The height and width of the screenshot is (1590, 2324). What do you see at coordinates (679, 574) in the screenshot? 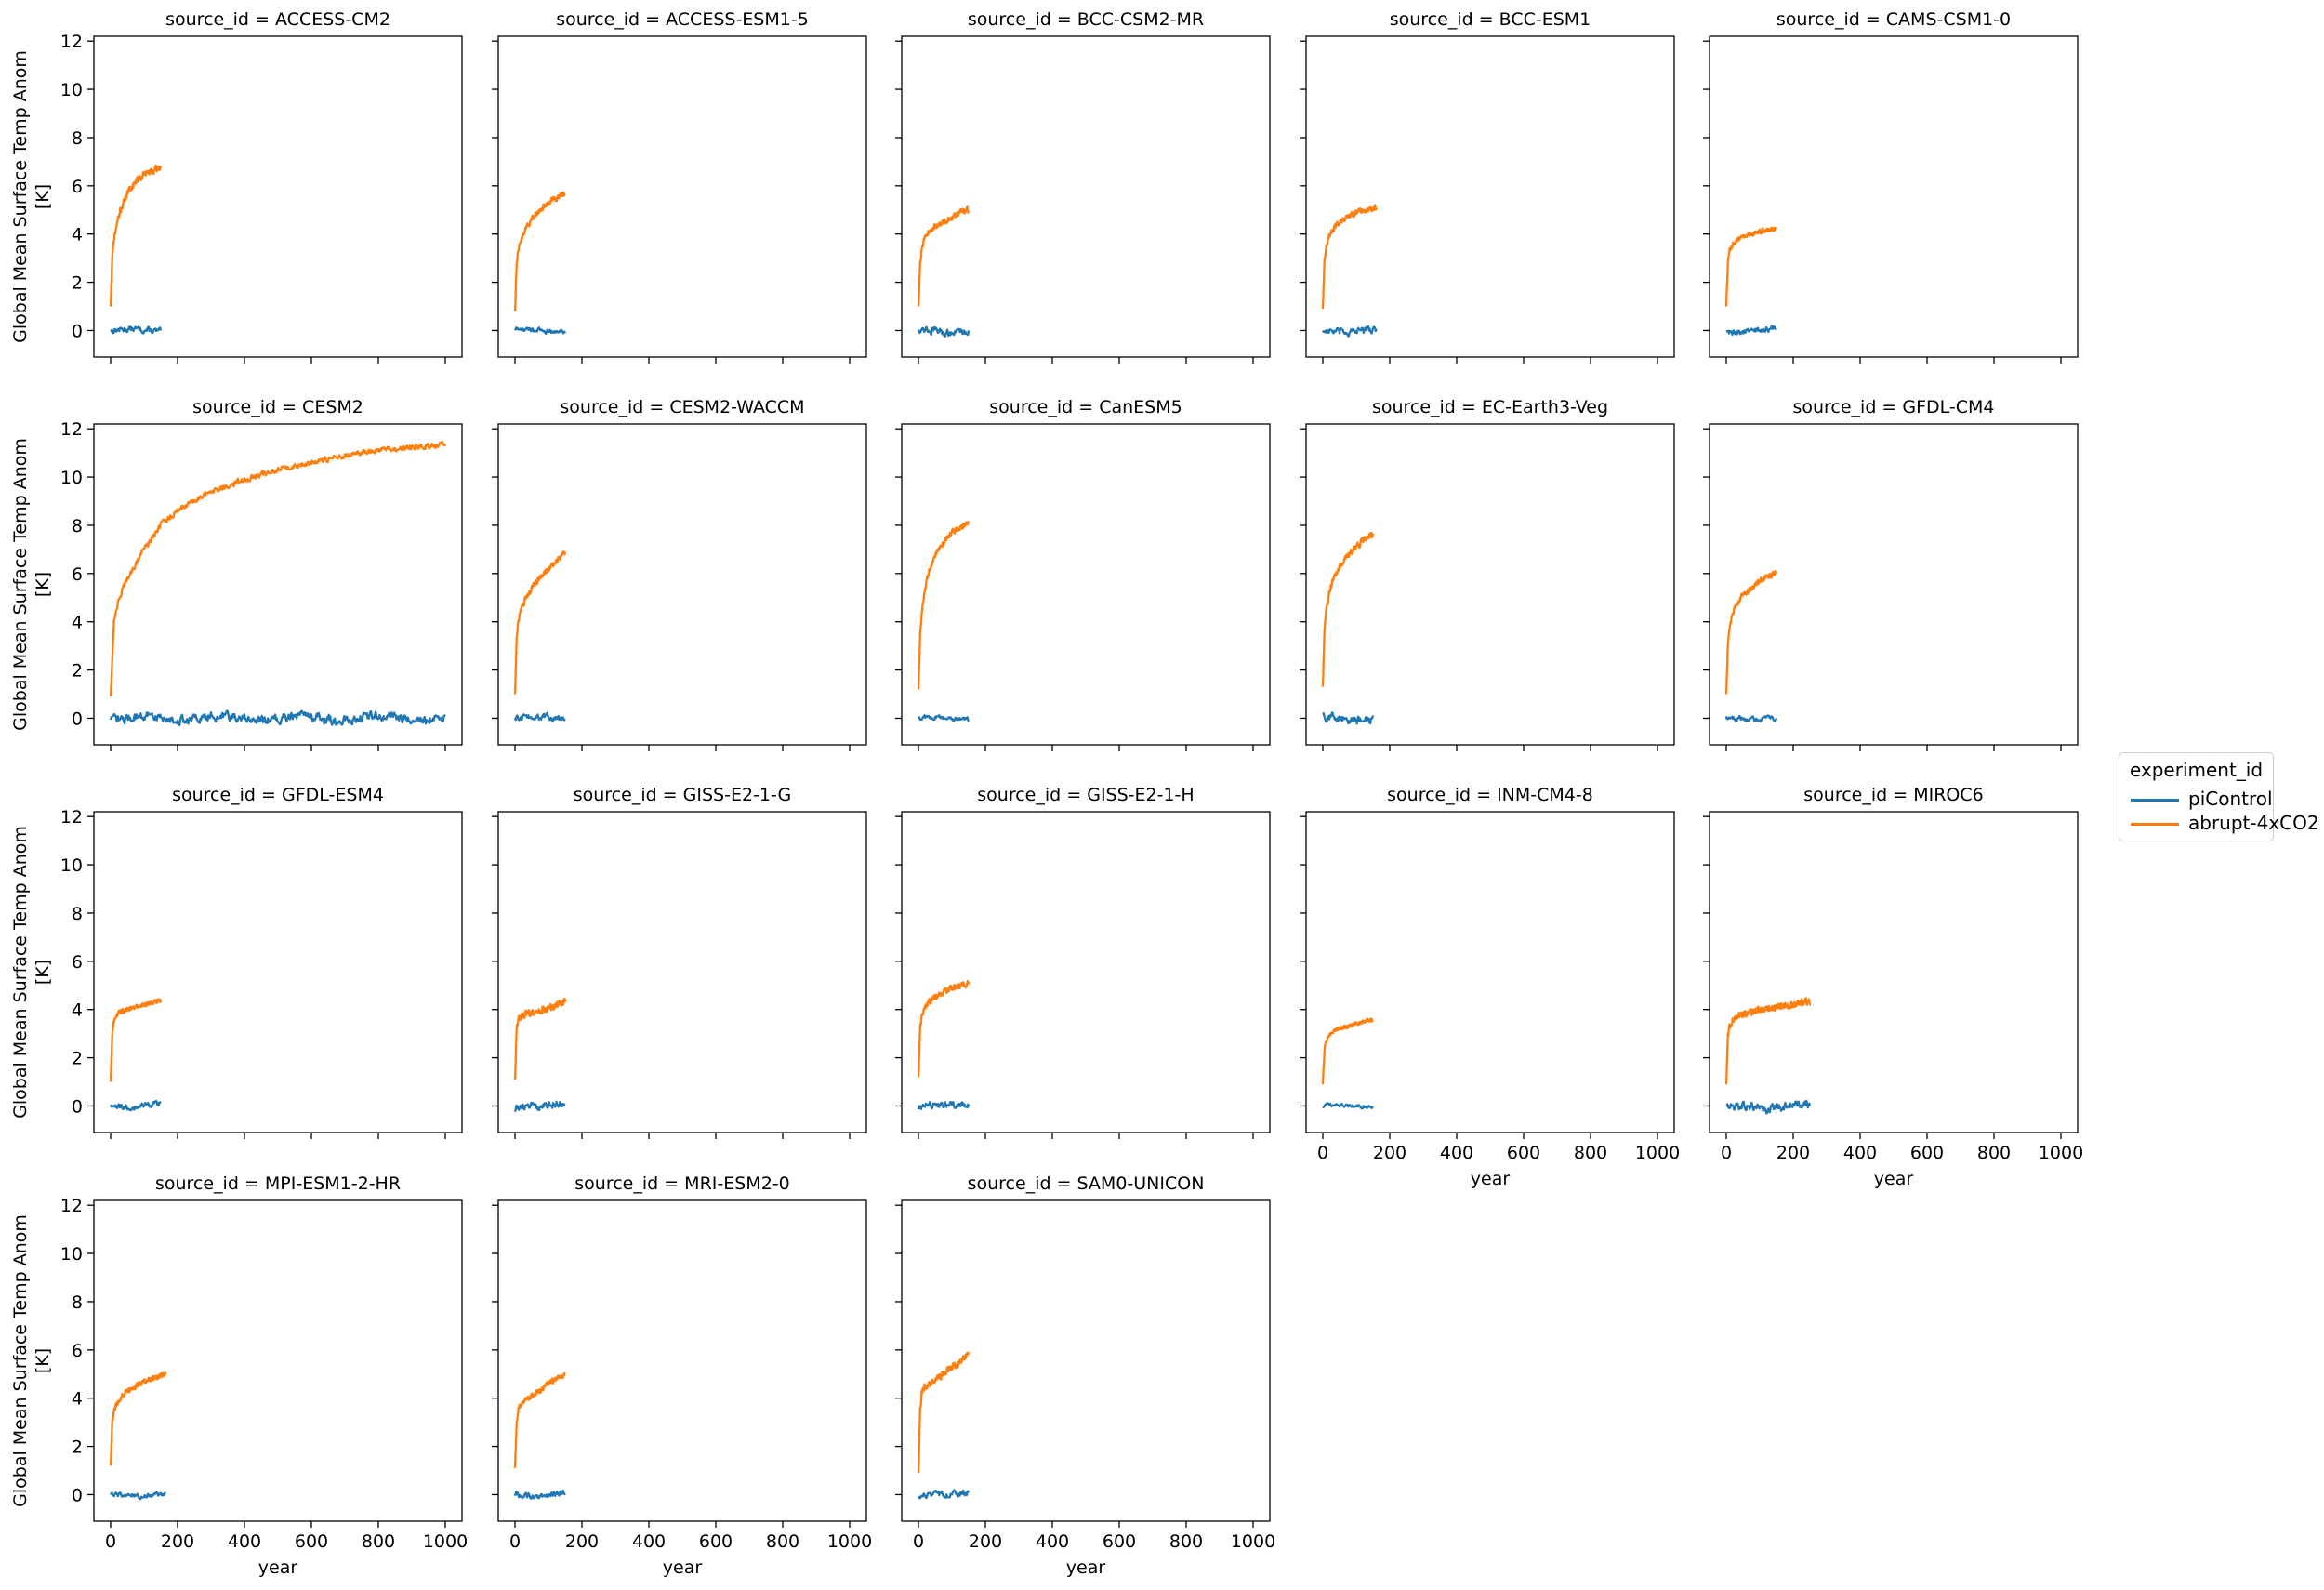
I see `panel-cesm2-waccm: source_id = CESM2-WACCM` at bounding box center [679, 574].